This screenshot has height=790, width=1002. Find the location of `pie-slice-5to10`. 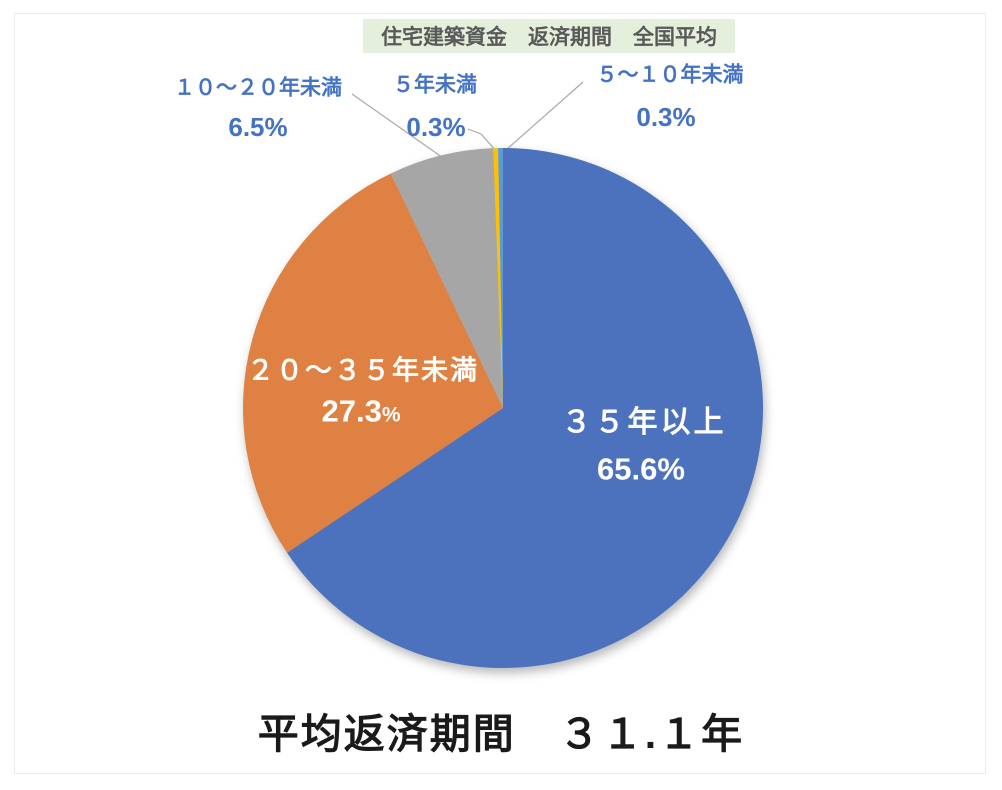

pie-slice-5to10 is located at coordinates (500, 278).